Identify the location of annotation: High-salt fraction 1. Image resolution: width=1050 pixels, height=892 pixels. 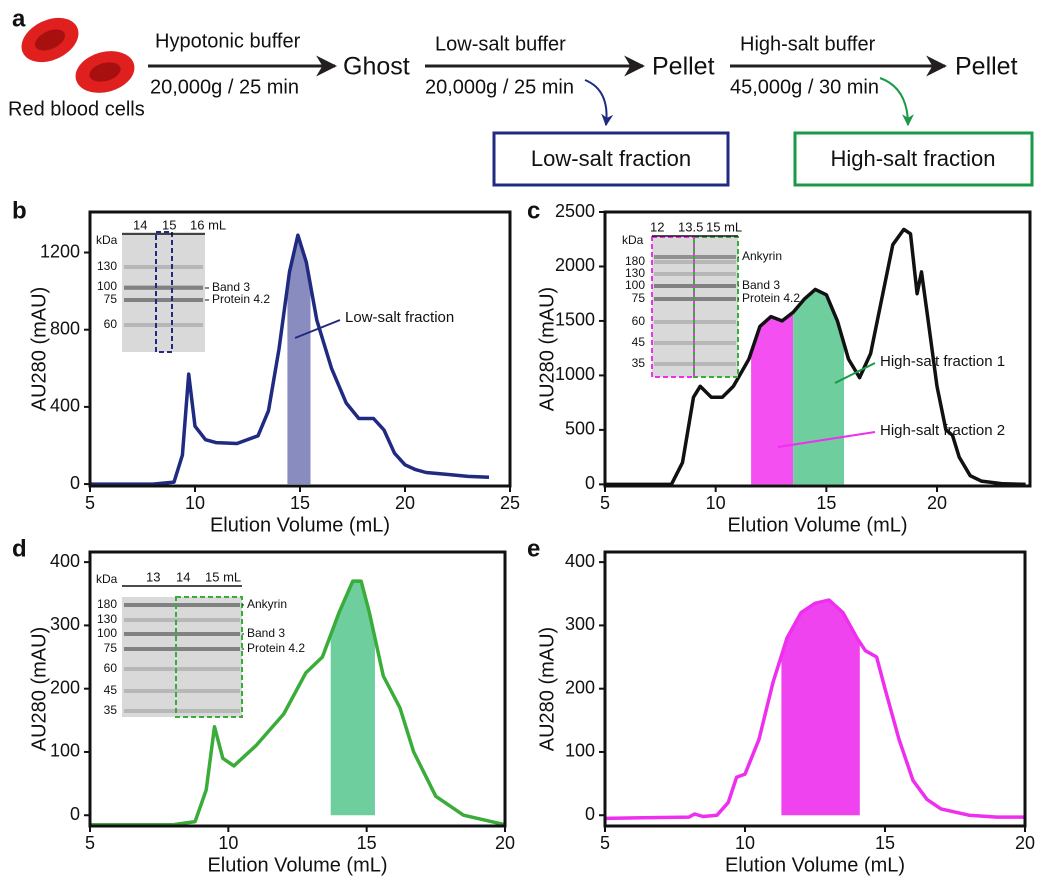
(942, 361).